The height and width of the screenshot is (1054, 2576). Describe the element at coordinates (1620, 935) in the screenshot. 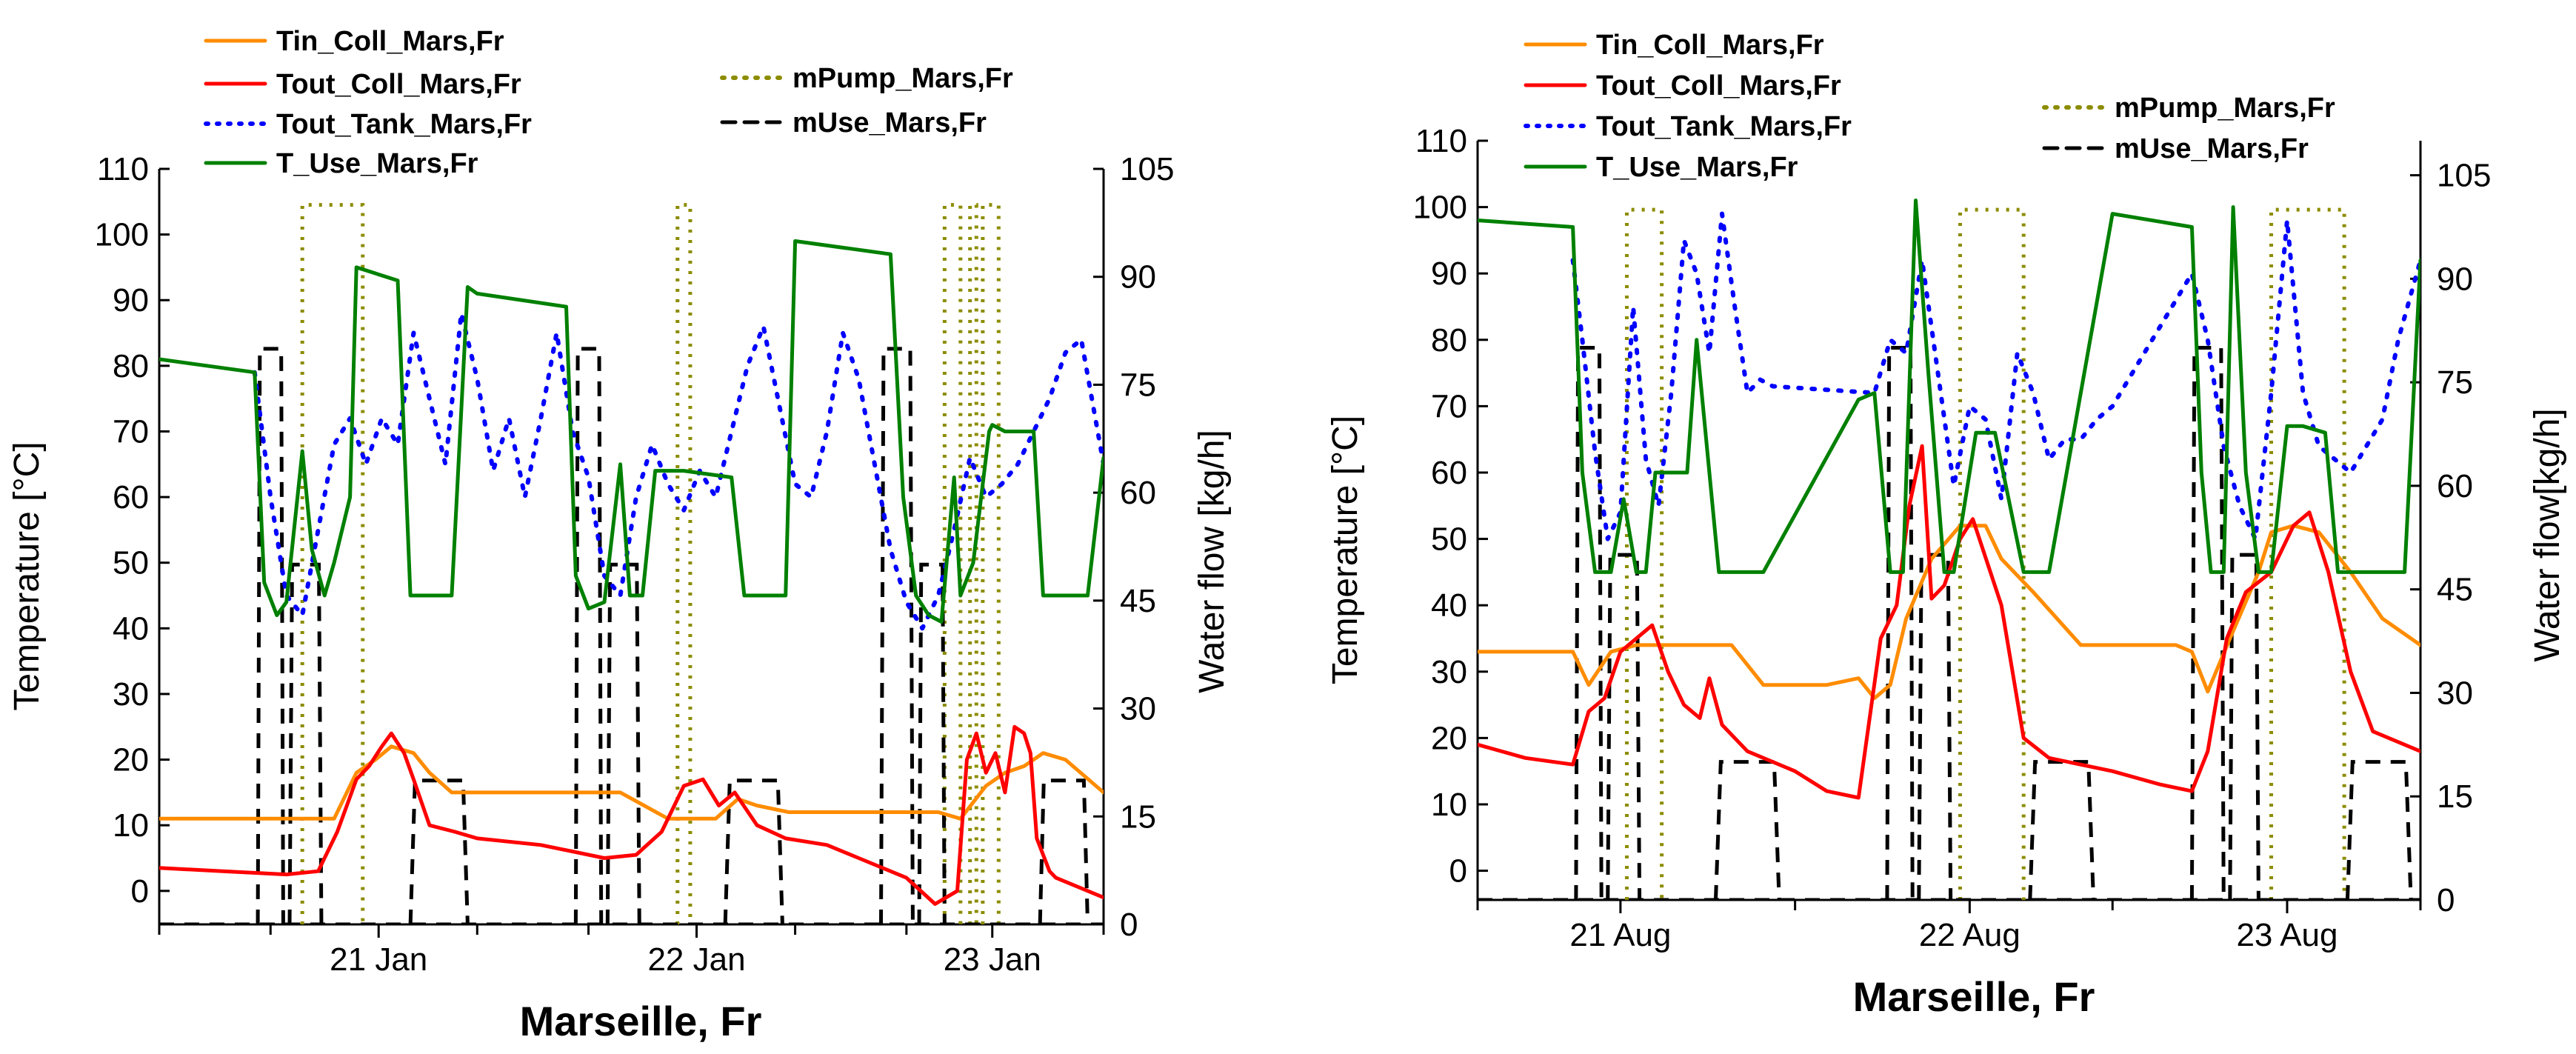

I see `x-tick-label: 21 Aug` at that location.